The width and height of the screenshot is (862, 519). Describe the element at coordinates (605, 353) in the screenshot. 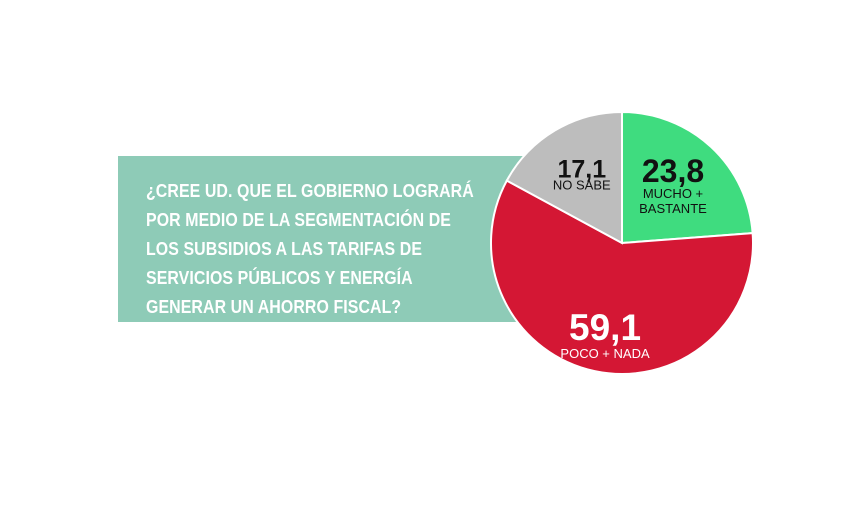

I see `slice-category-label: POCO + NADA` at that location.